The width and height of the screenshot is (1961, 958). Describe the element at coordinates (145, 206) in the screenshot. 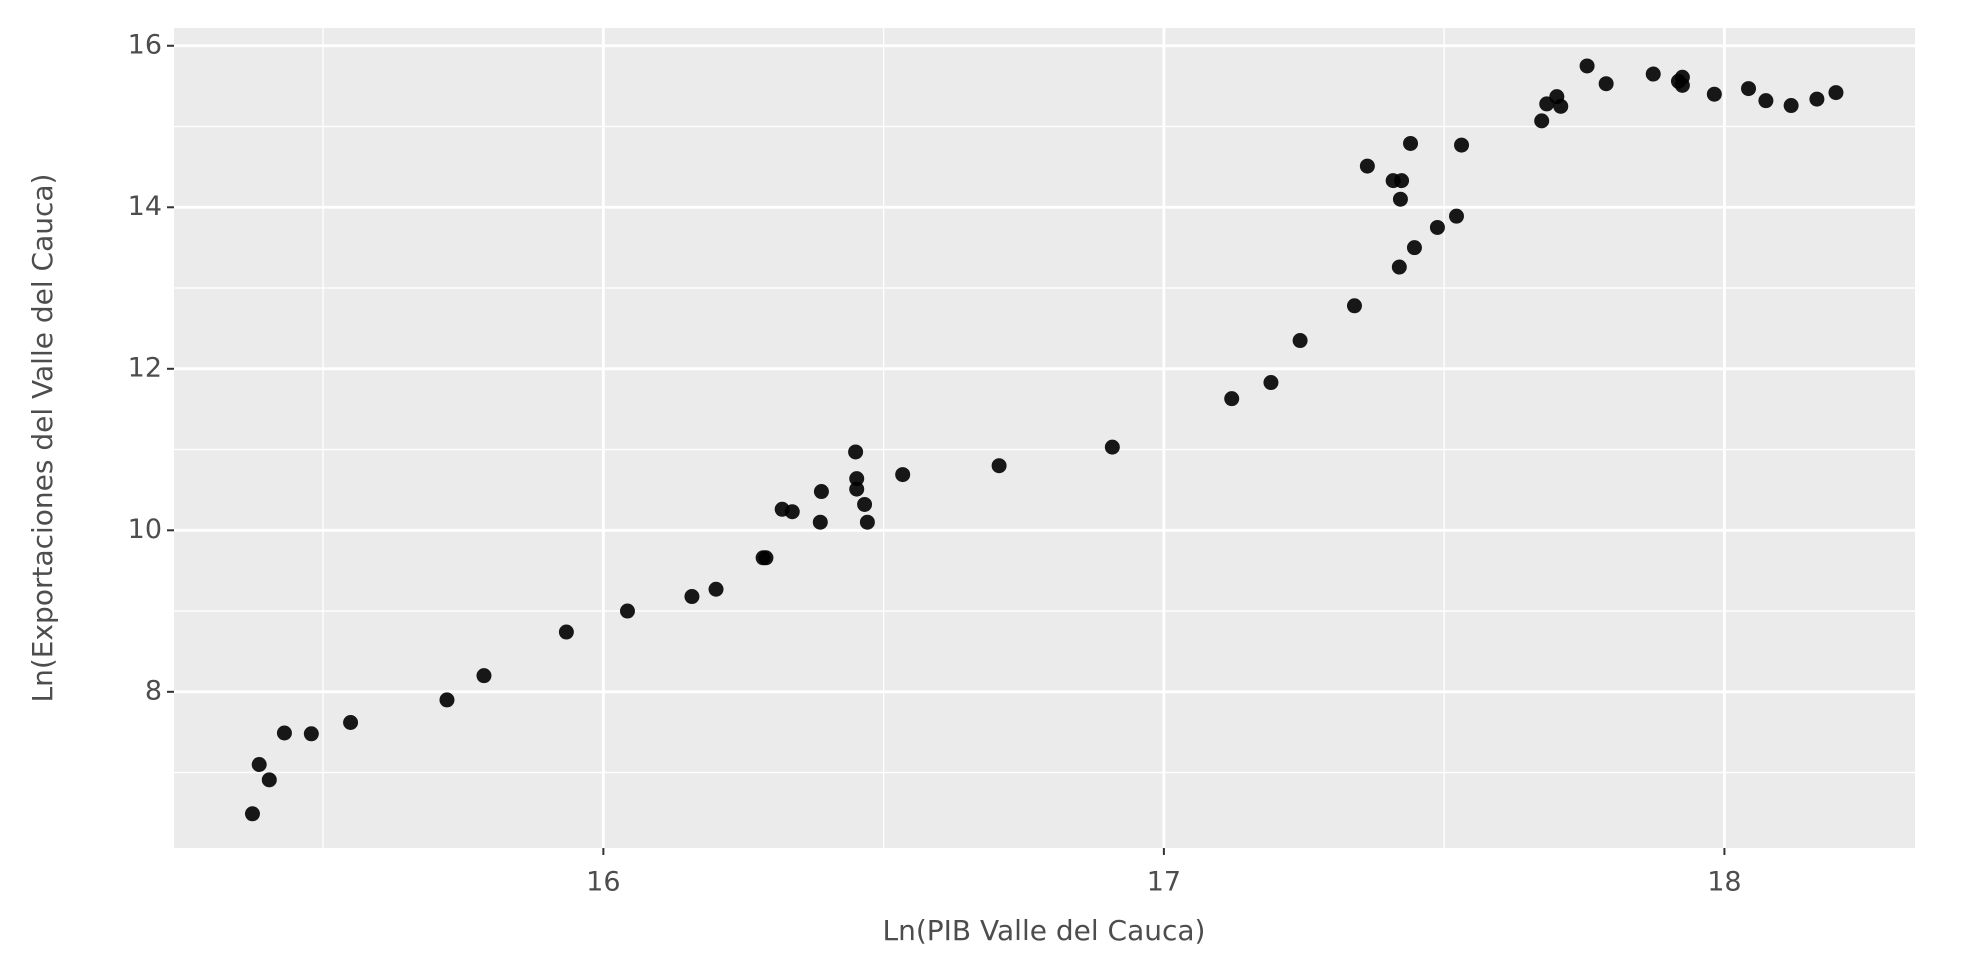

I see `y-tick-label: 14` at that location.